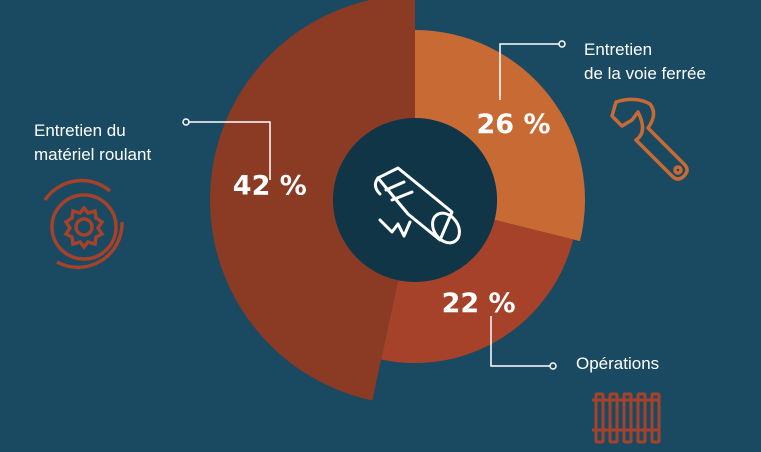 Image resolution: width=761 pixels, height=452 pixels. Describe the element at coordinates (645, 61) in the screenshot. I see `label-entretien-voie: Entretien de la voie ferrée` at that location.